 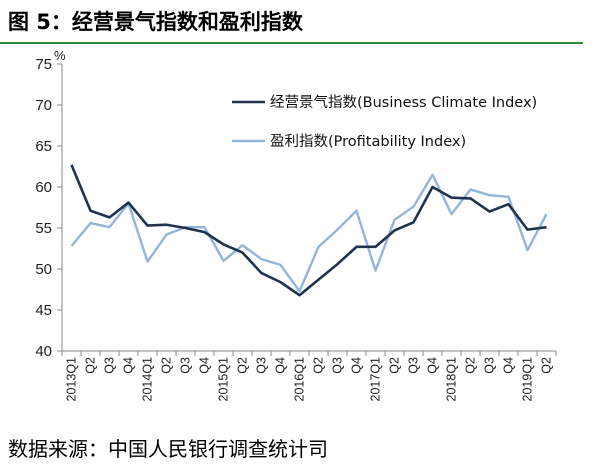 I want to click on y-axis-unit: %, so click(x=60, y=55).